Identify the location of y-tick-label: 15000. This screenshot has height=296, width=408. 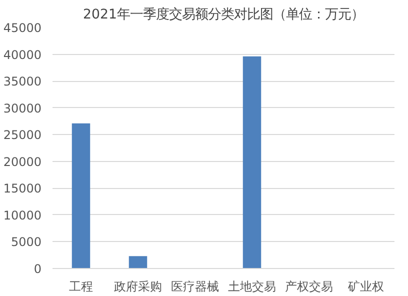
(22, 189).